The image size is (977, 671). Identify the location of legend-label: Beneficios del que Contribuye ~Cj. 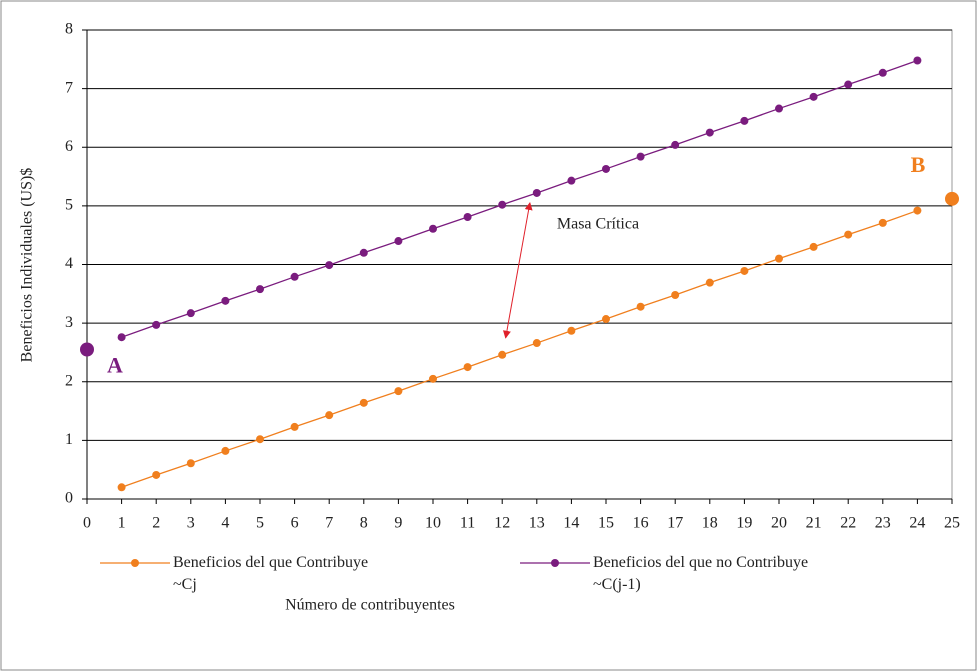
(271, 573).